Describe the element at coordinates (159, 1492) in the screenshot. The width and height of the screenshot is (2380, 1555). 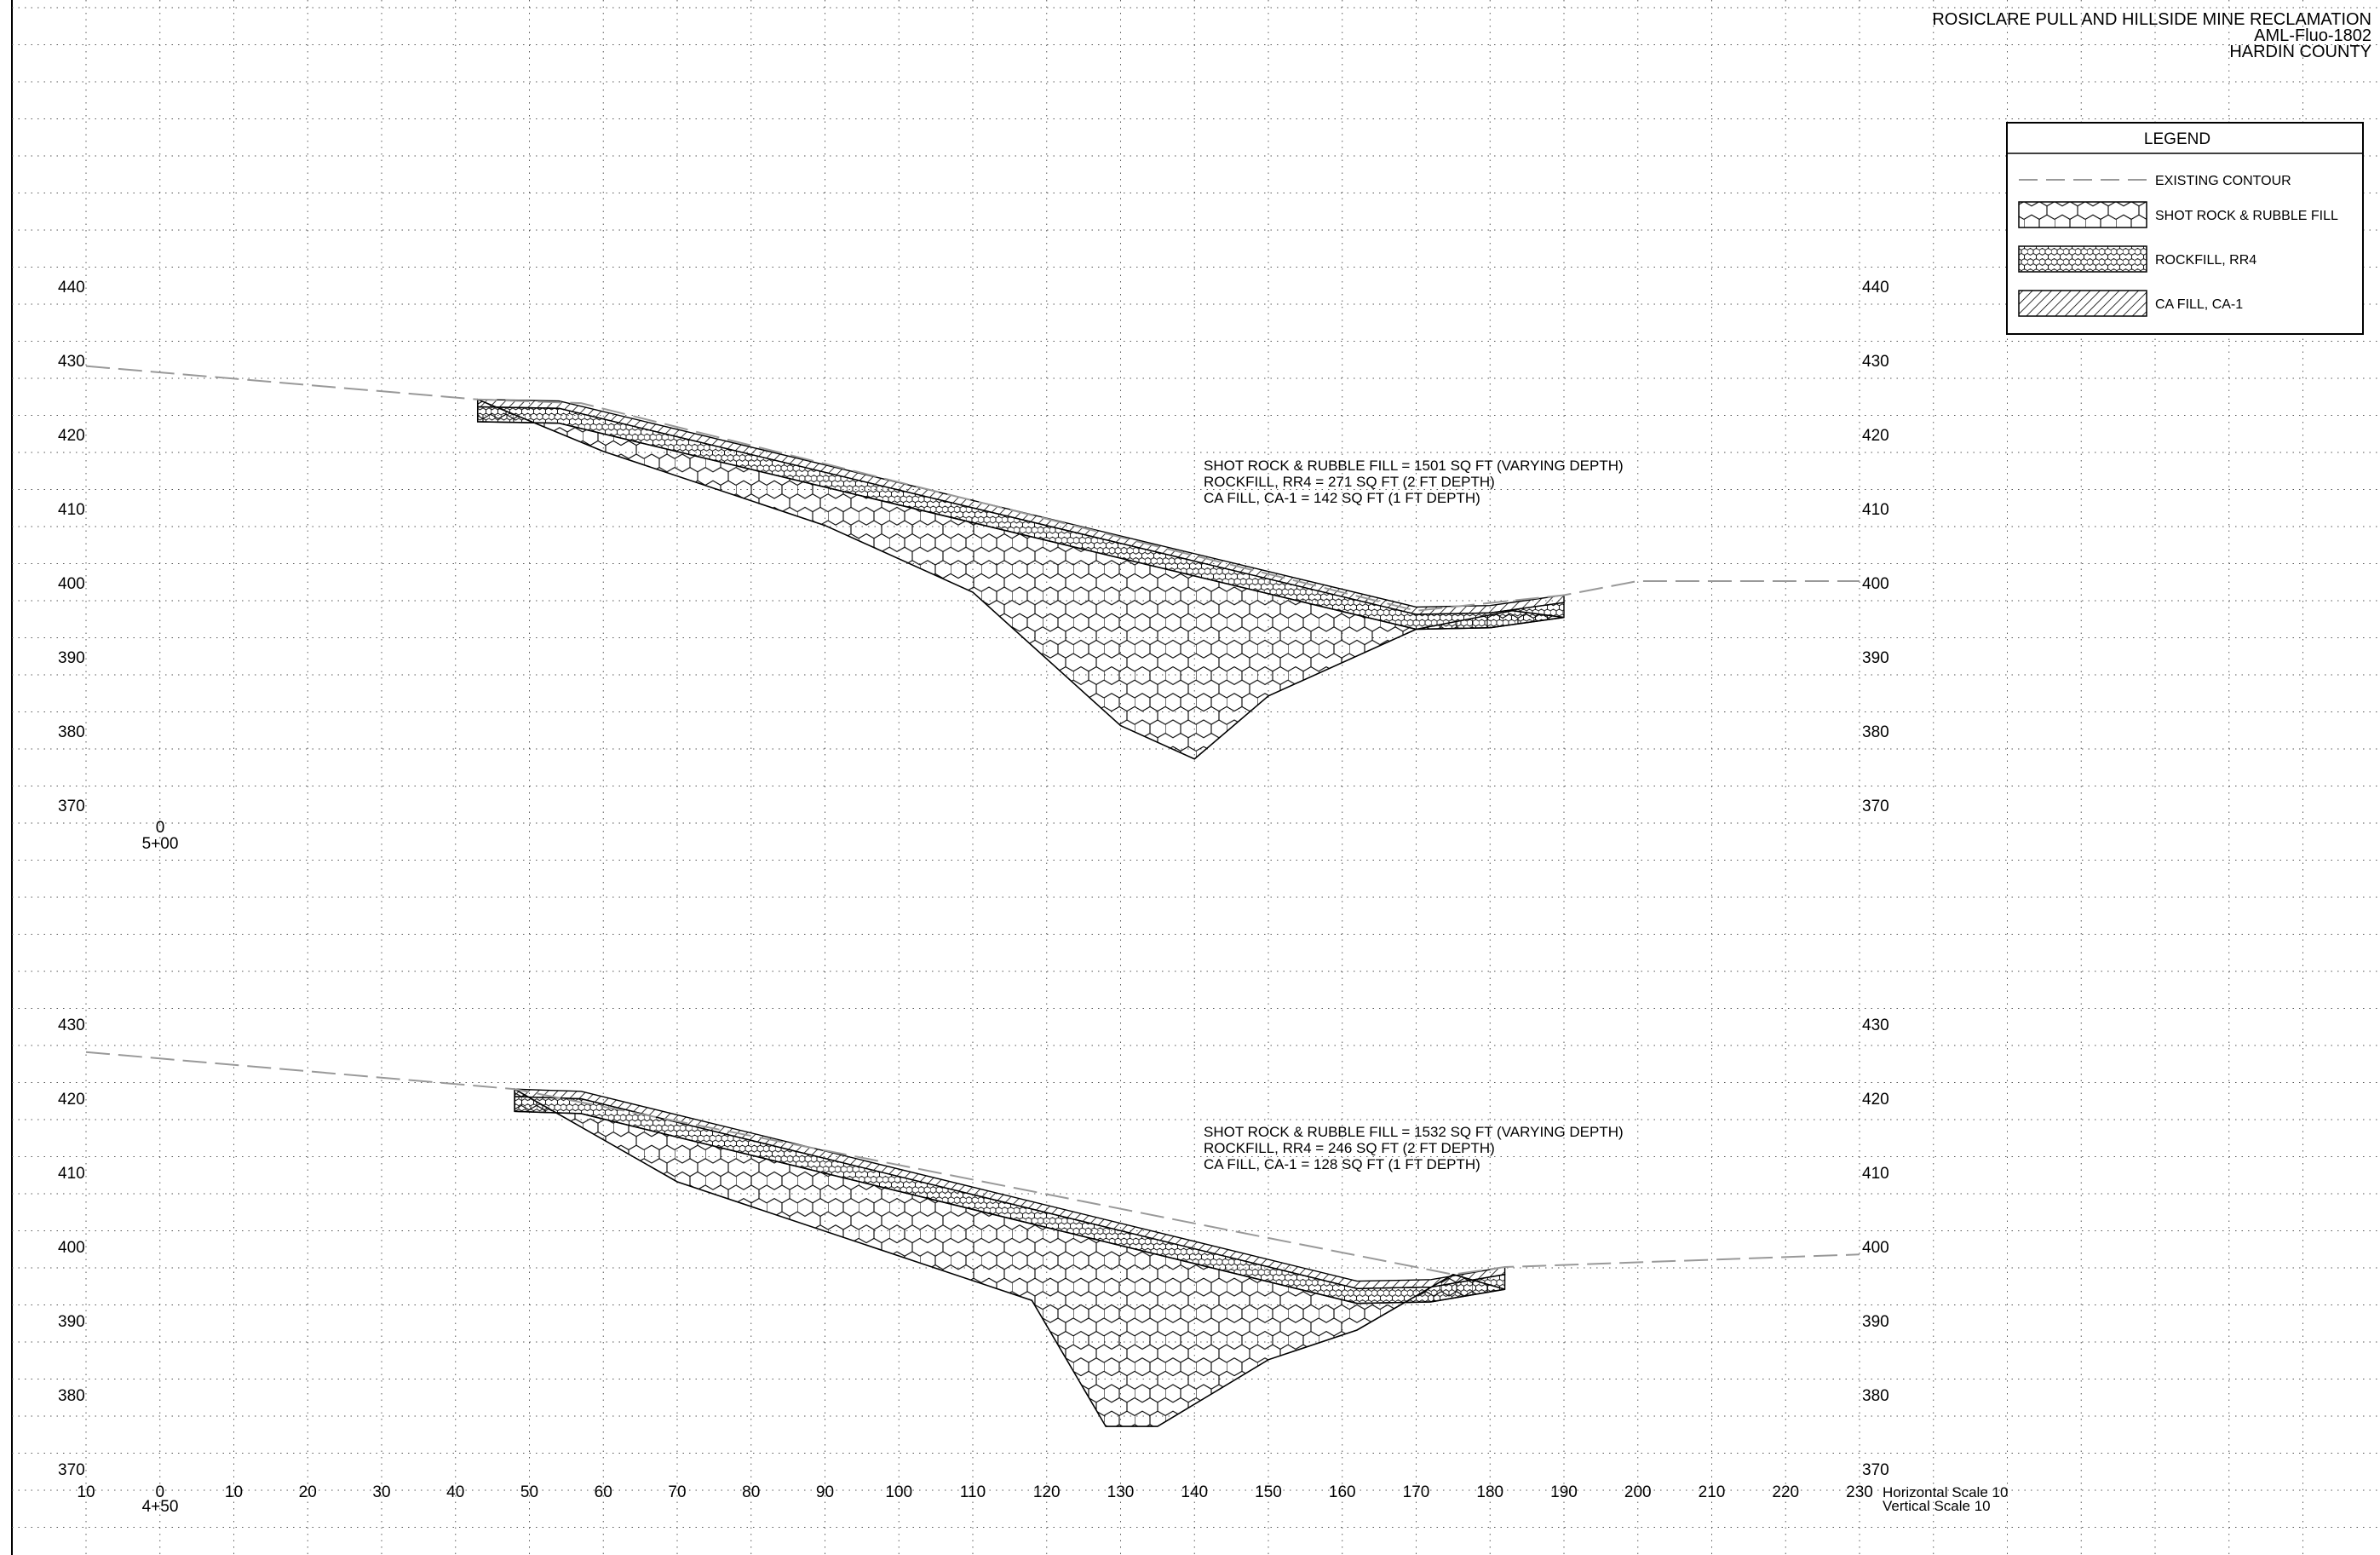
I see `x-tick-label: 0` at that location.